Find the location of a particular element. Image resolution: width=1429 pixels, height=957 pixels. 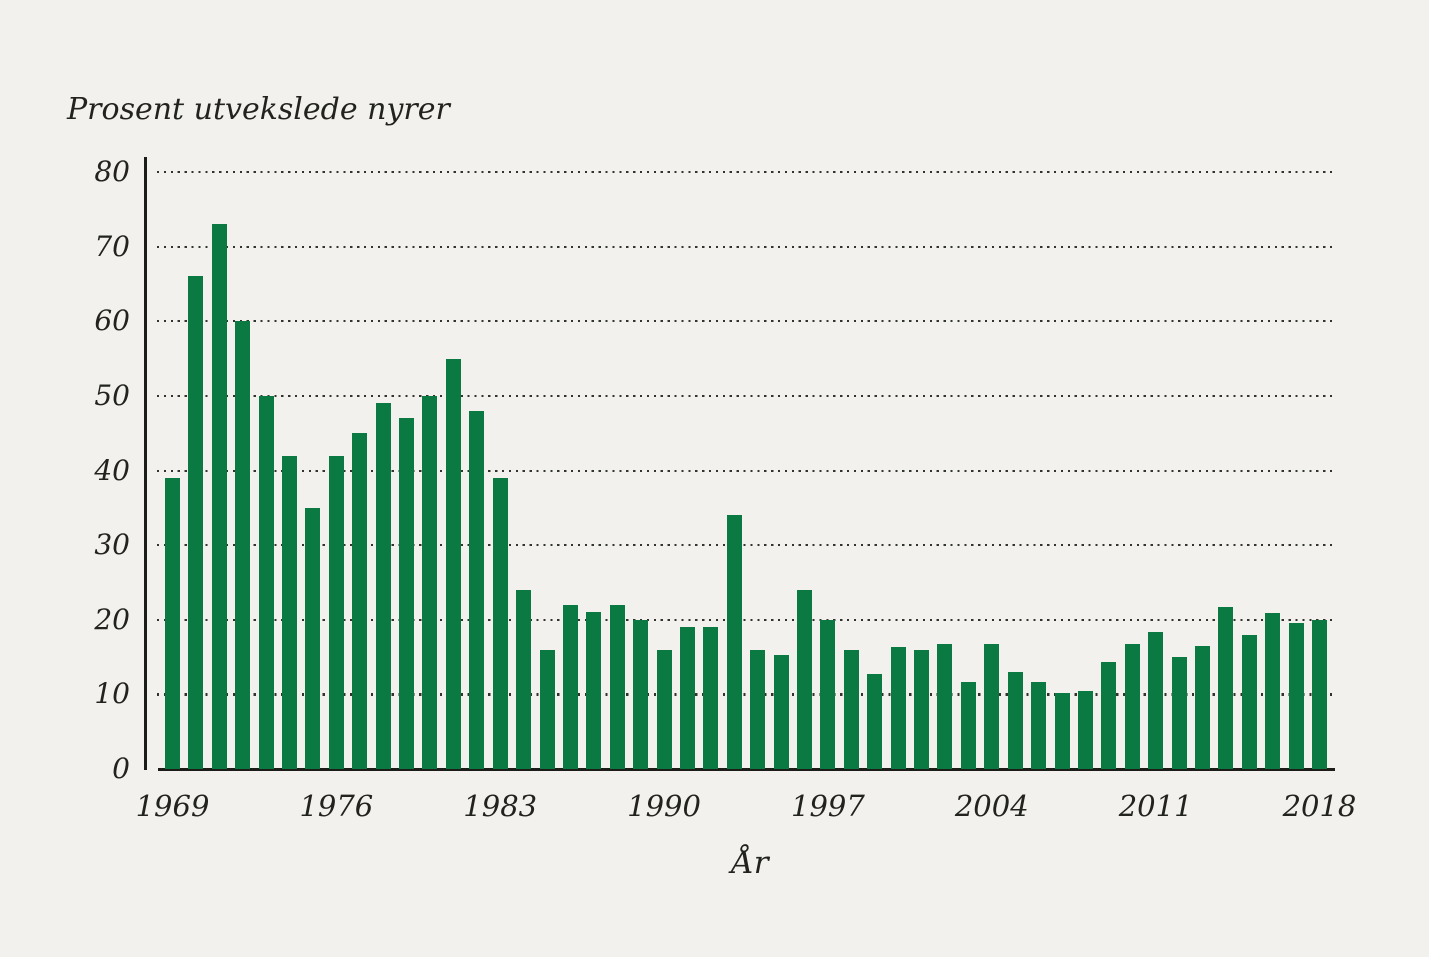

bar-2003 is located at coordinates (968, 725).